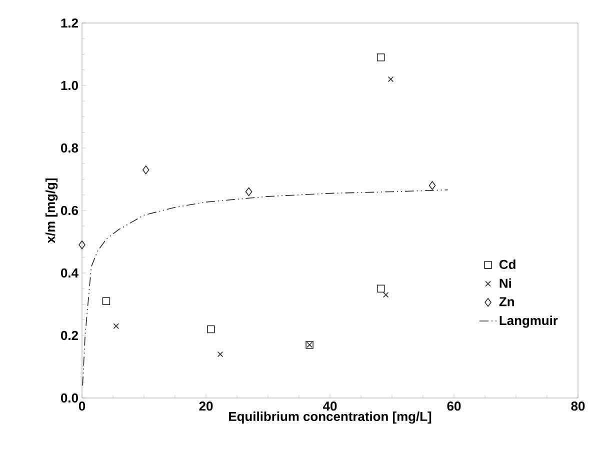 The width and height of the screenshot is (592, 452). I want to click on x-tick-label: 60, so click(454, 406).